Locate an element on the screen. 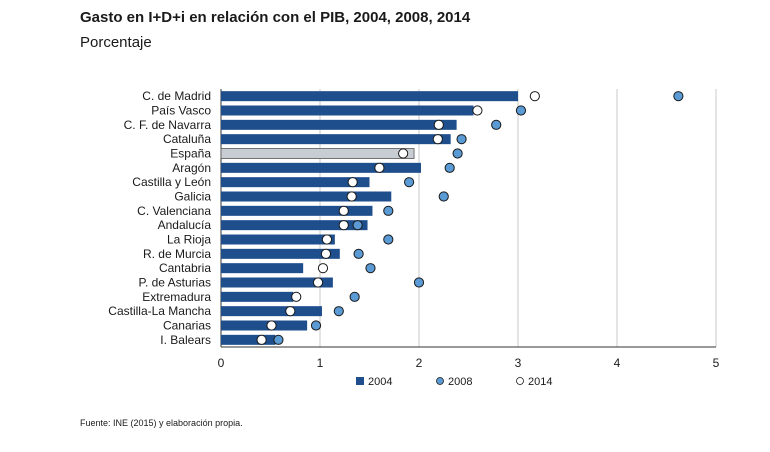 This screenshot has width=770, height=452. x-tick-label: 2 is located at coordinates (419, 363).